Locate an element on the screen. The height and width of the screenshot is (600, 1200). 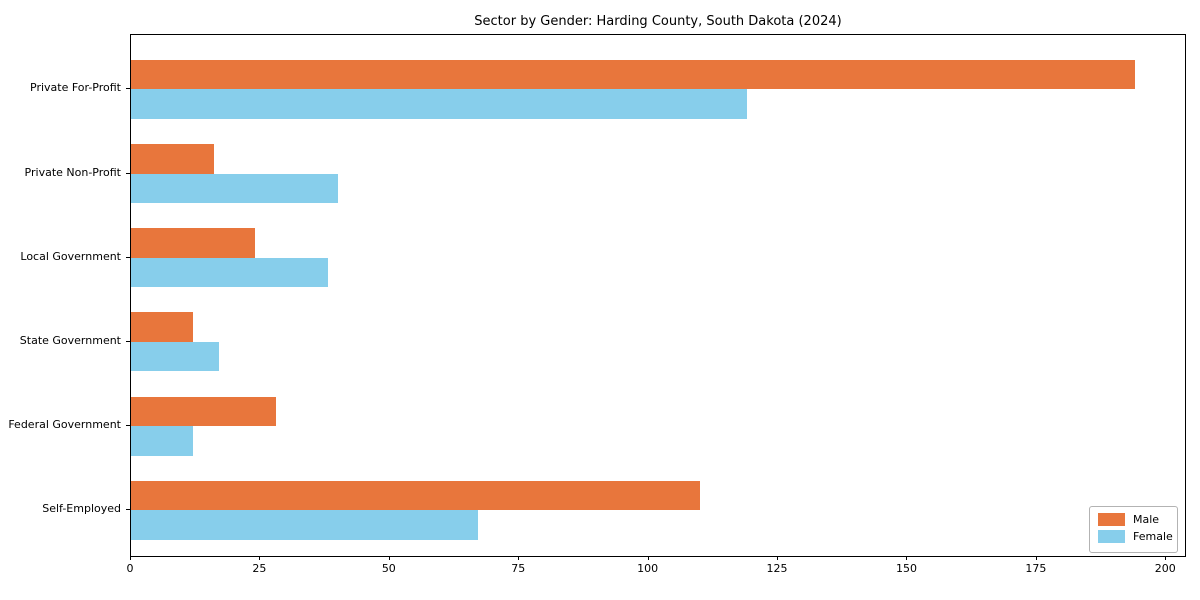
x-axis-tick-label: 25 is located at coordinates (259, 568).